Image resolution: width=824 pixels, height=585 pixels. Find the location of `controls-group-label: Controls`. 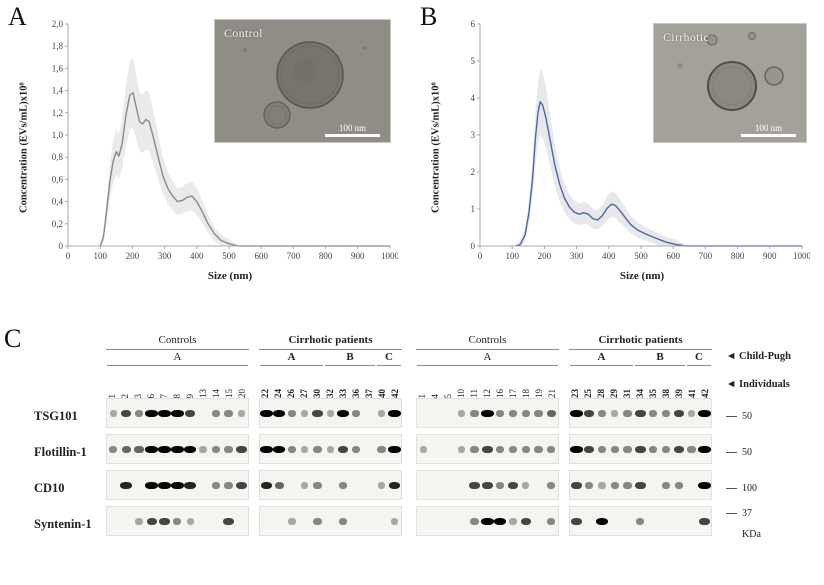

controls-group-label: Controls is located at coordinates (487, 342).